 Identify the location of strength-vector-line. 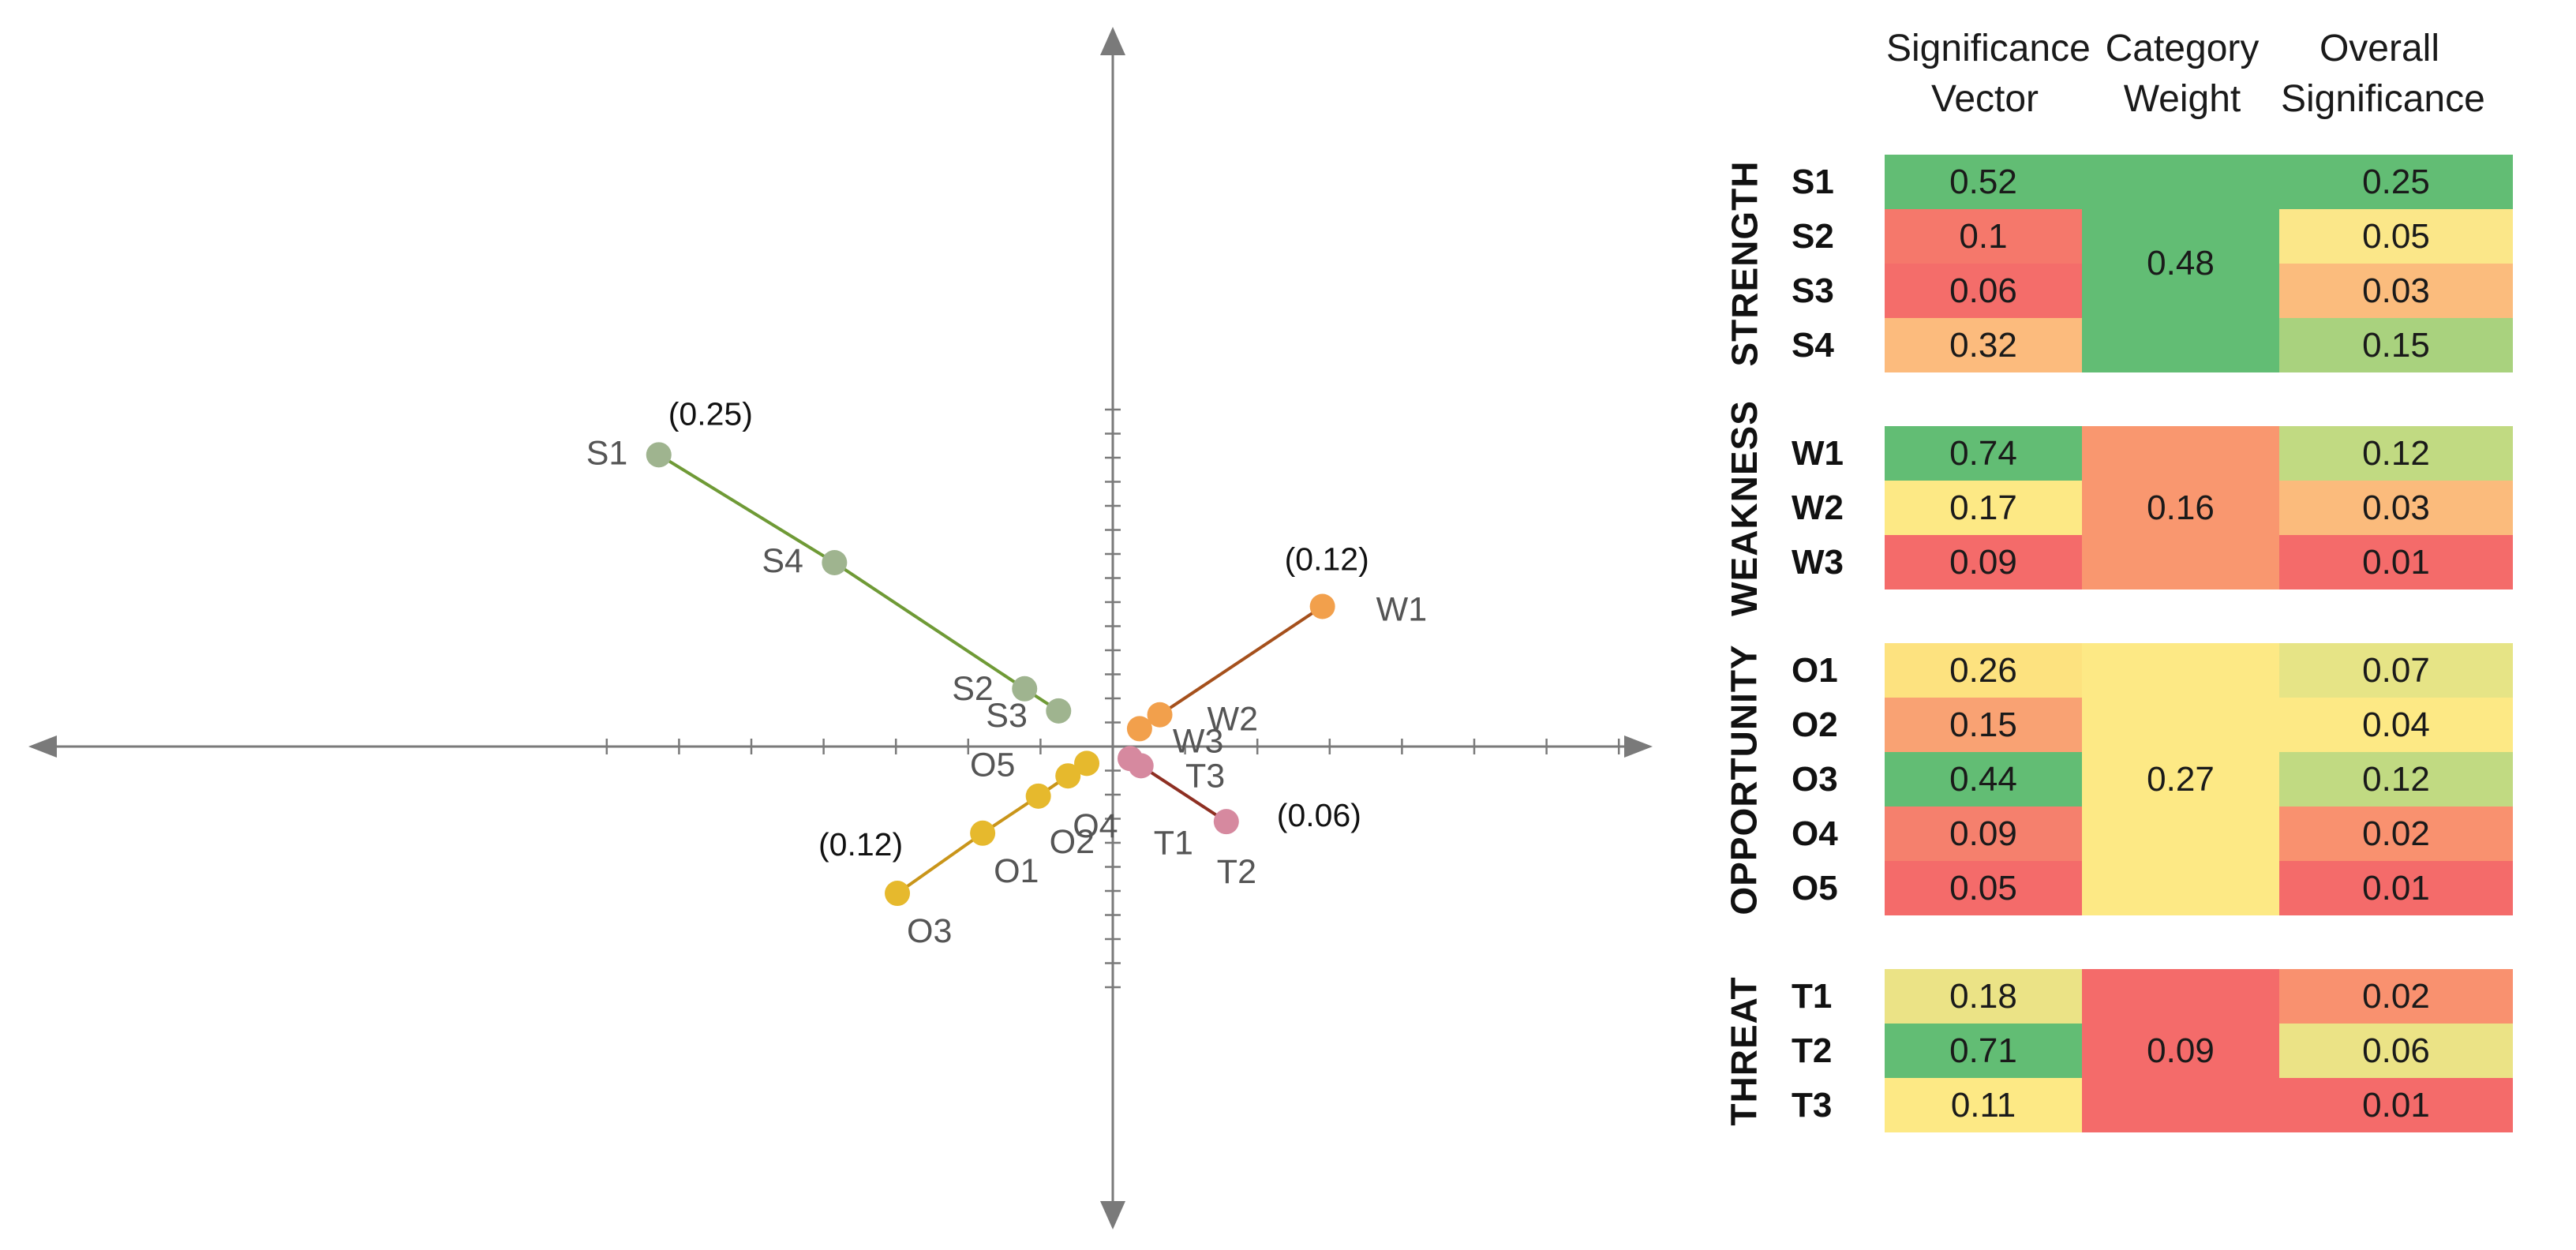
(858, 583).